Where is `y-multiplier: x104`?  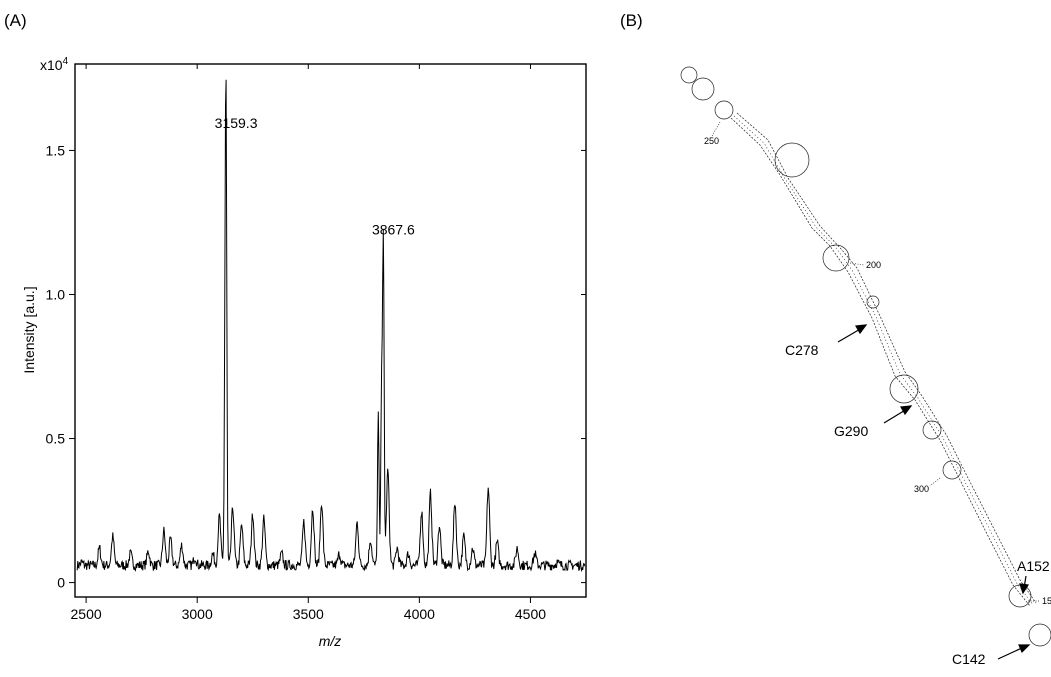
y-multiplier: x104 is located at coordinates (54, 64).